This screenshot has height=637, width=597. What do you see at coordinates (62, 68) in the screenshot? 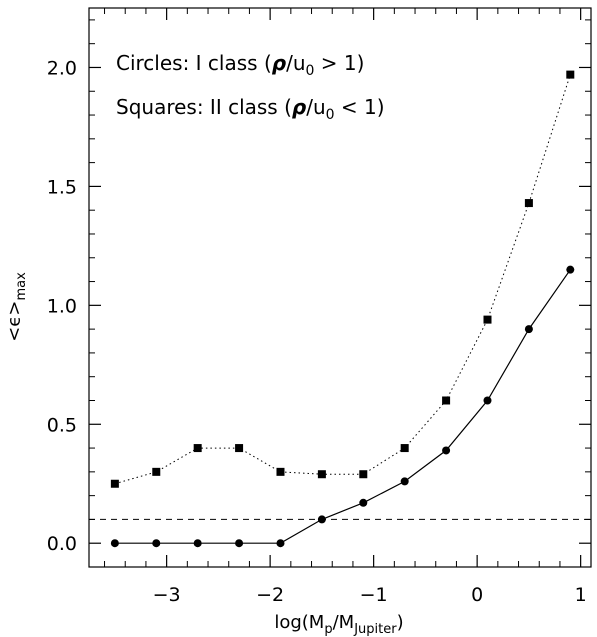
I see `y-tick-label: 2.0` at bounding box center [62, 68].